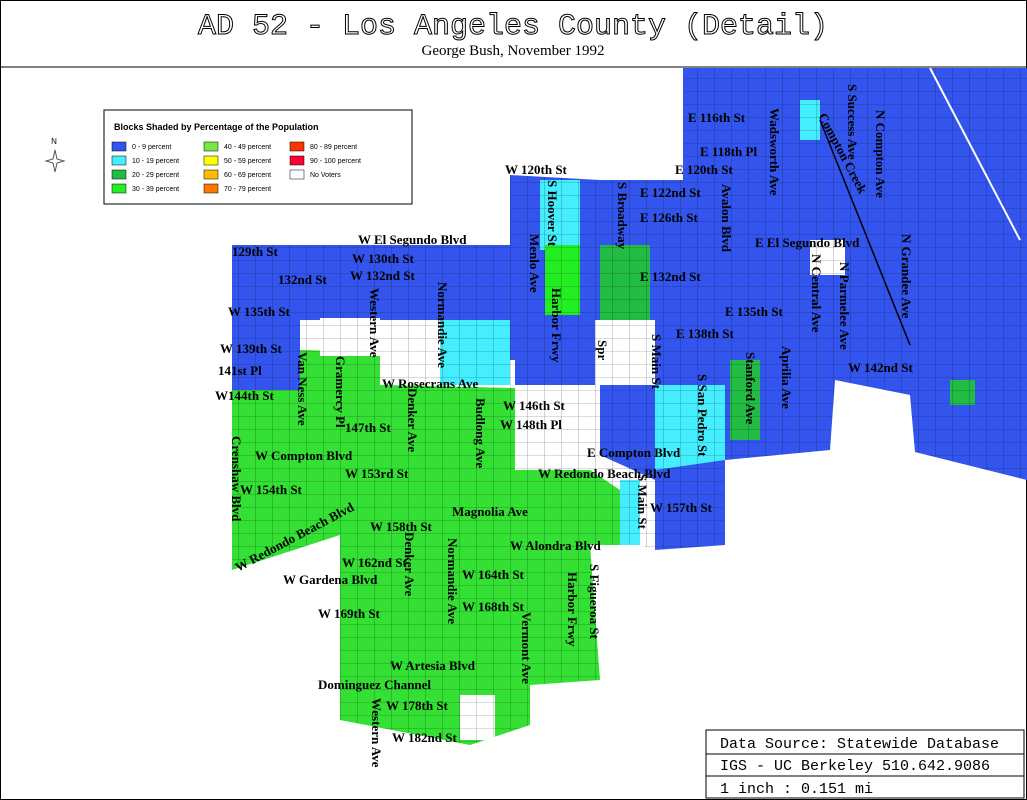  Describe the element at coordinates (247, 161) in the screenshot. I see `legend-label: 50 - 59 percent` at that location.